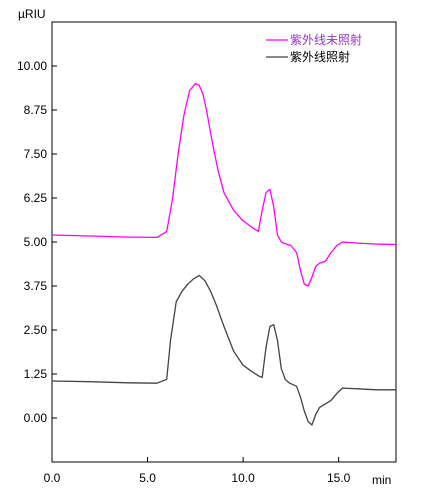 This screenshot has width=444, height=496. Describe the element at coordinates (32, 66) in the screenshot. I see `y-tick-label: 10.00` at that location.